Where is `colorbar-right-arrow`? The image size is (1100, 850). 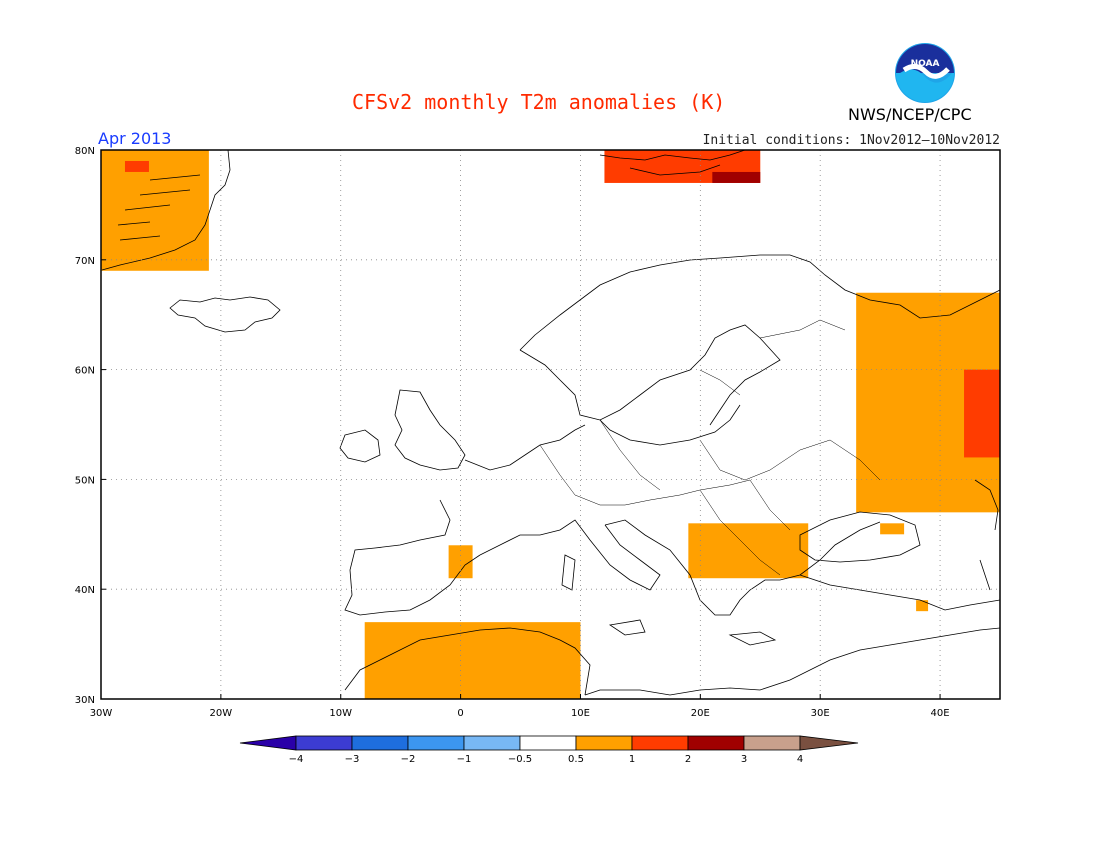
colorbar-right-arrow is located at coordinates (829, 743).